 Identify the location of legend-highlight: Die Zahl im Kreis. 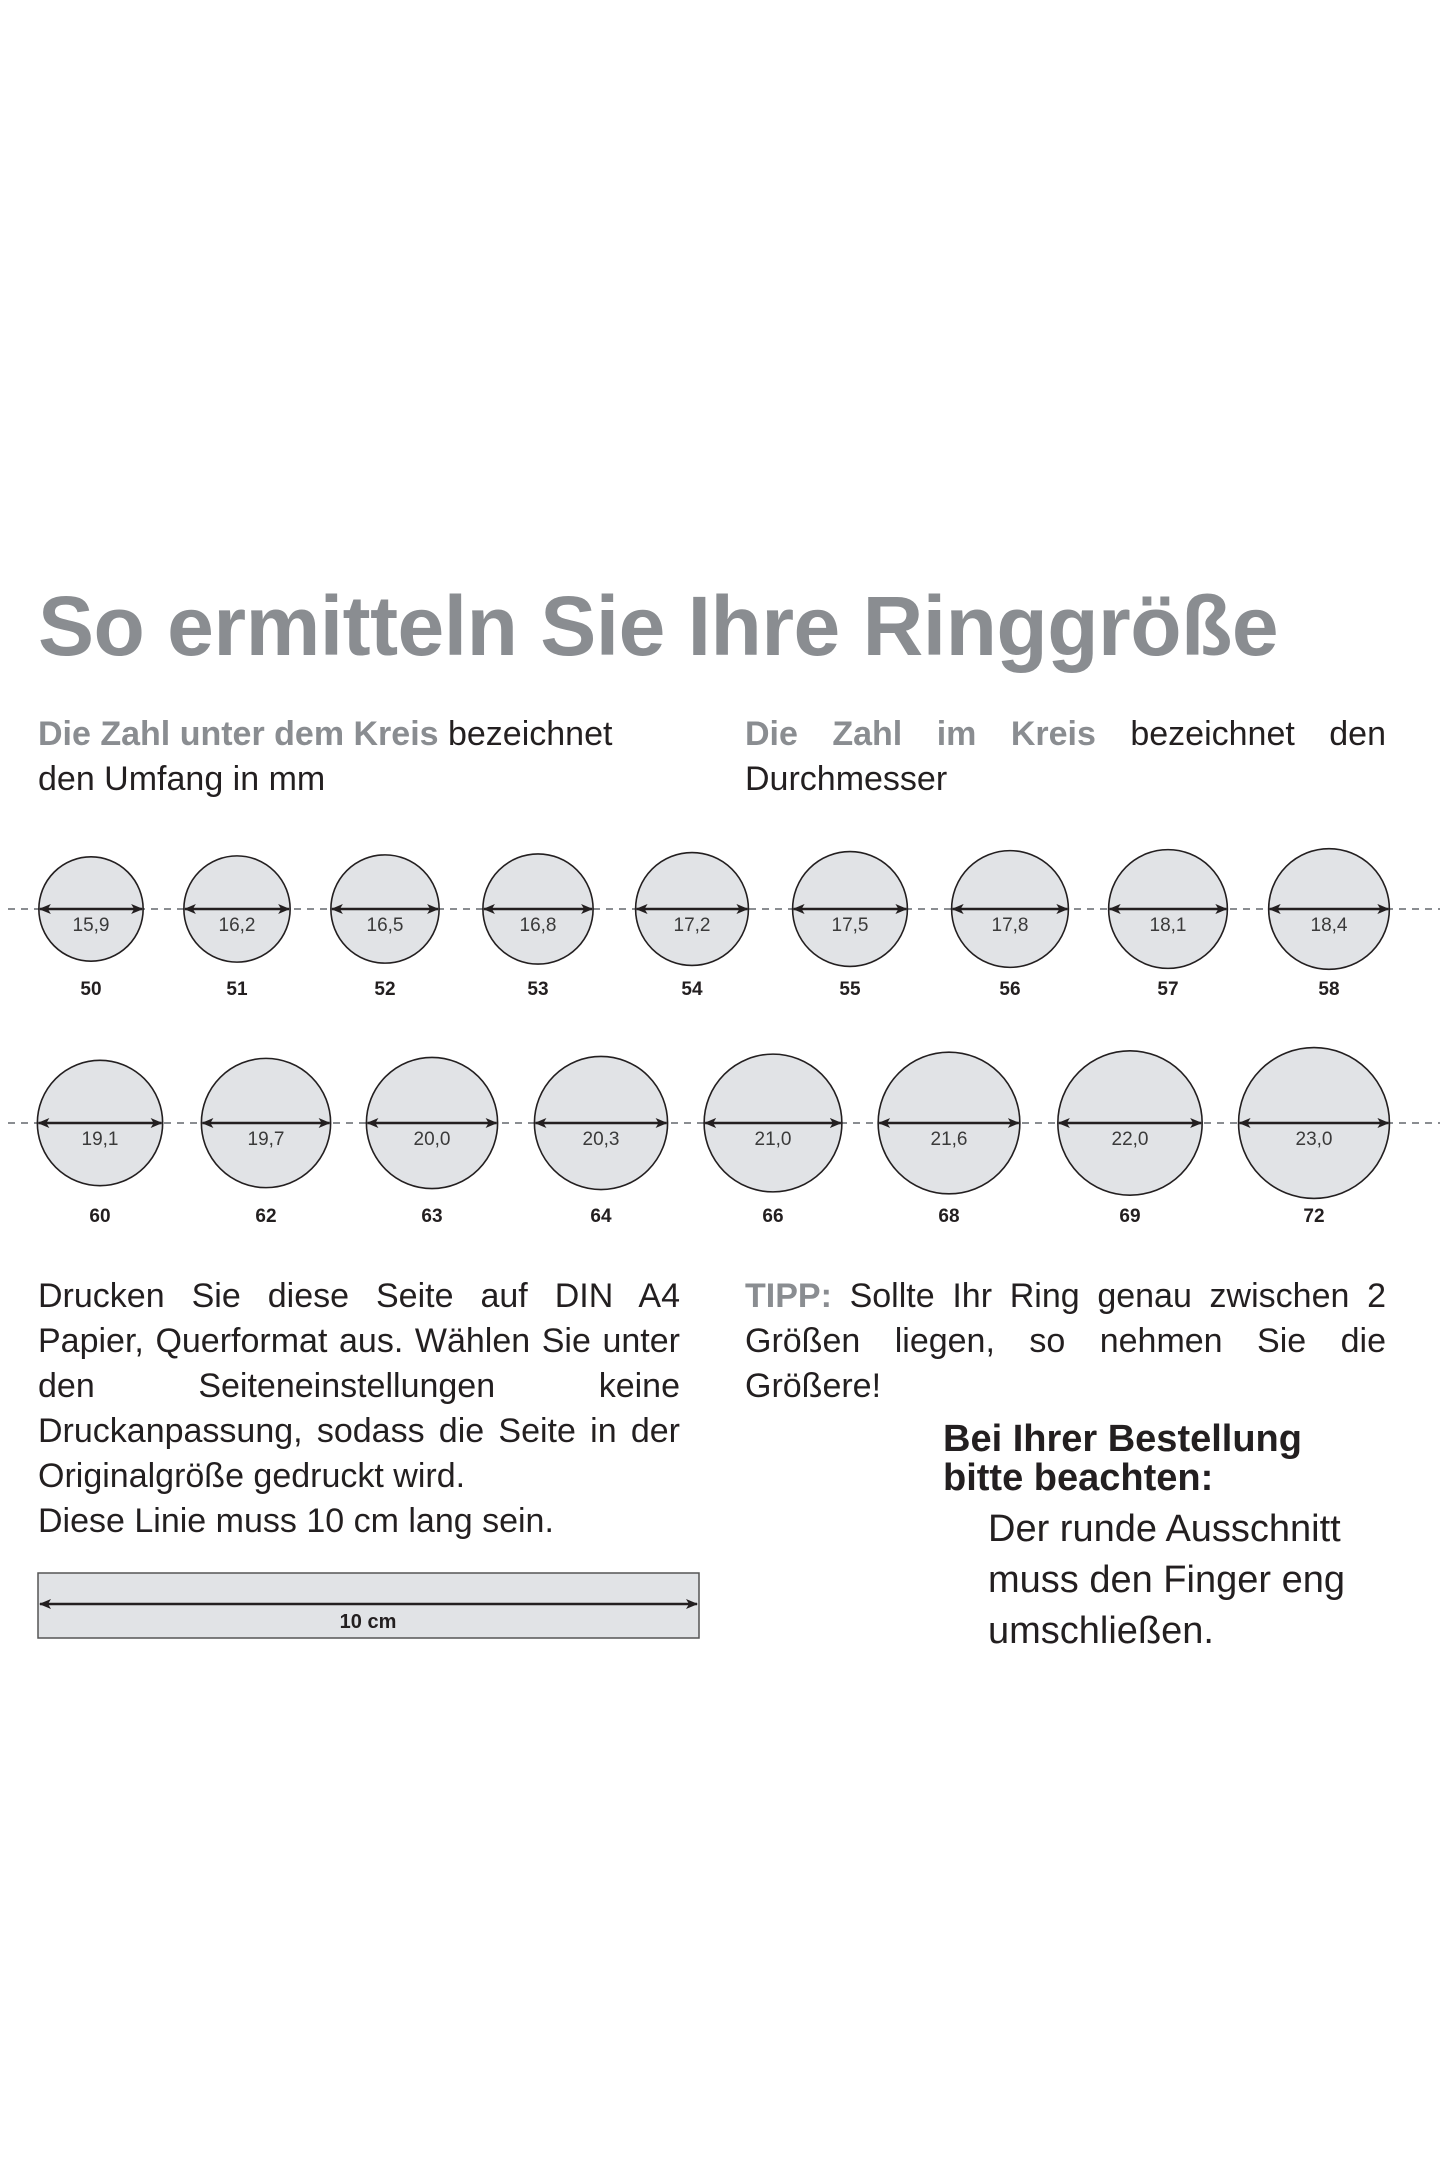
(920, 734).